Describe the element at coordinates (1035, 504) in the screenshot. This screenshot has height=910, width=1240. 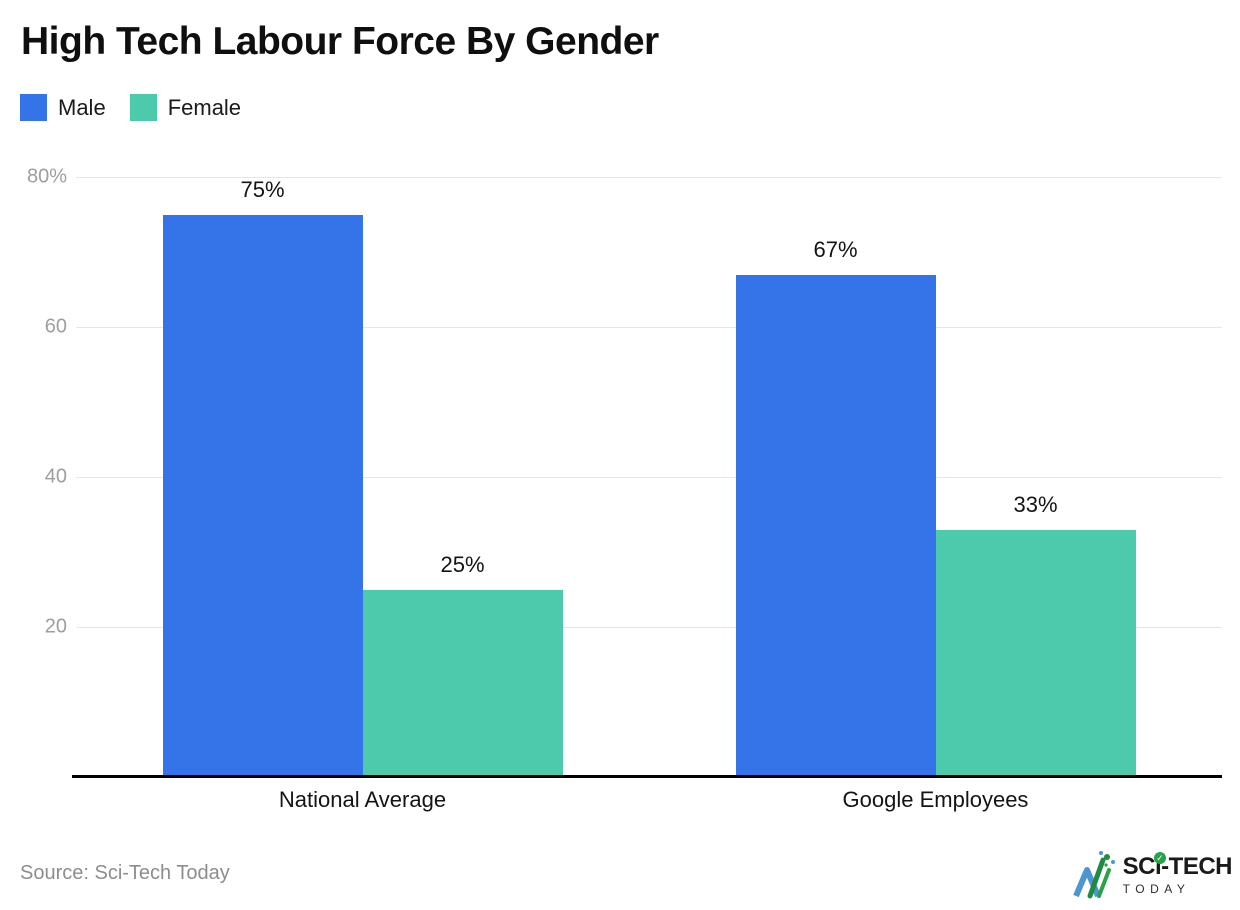
I see `bar-value-label: 33%` at that location.